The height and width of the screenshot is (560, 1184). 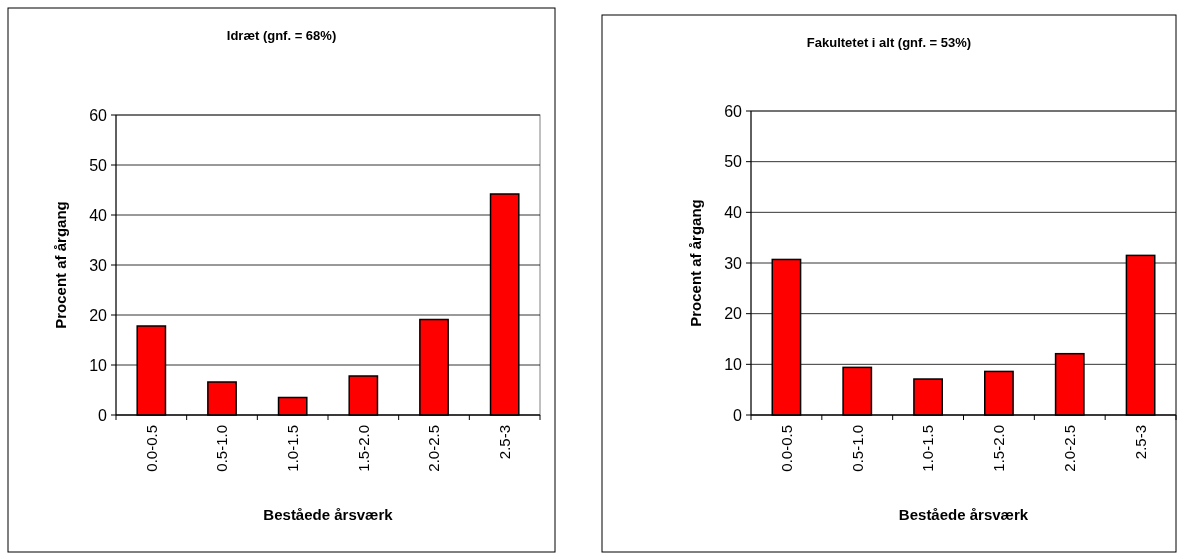 What do you see at coordinates (889, 42) in the screenshot?
I see `chart-title: Fakultetet i alt (gnf. = 53%)` at bounding box center [889, 42].